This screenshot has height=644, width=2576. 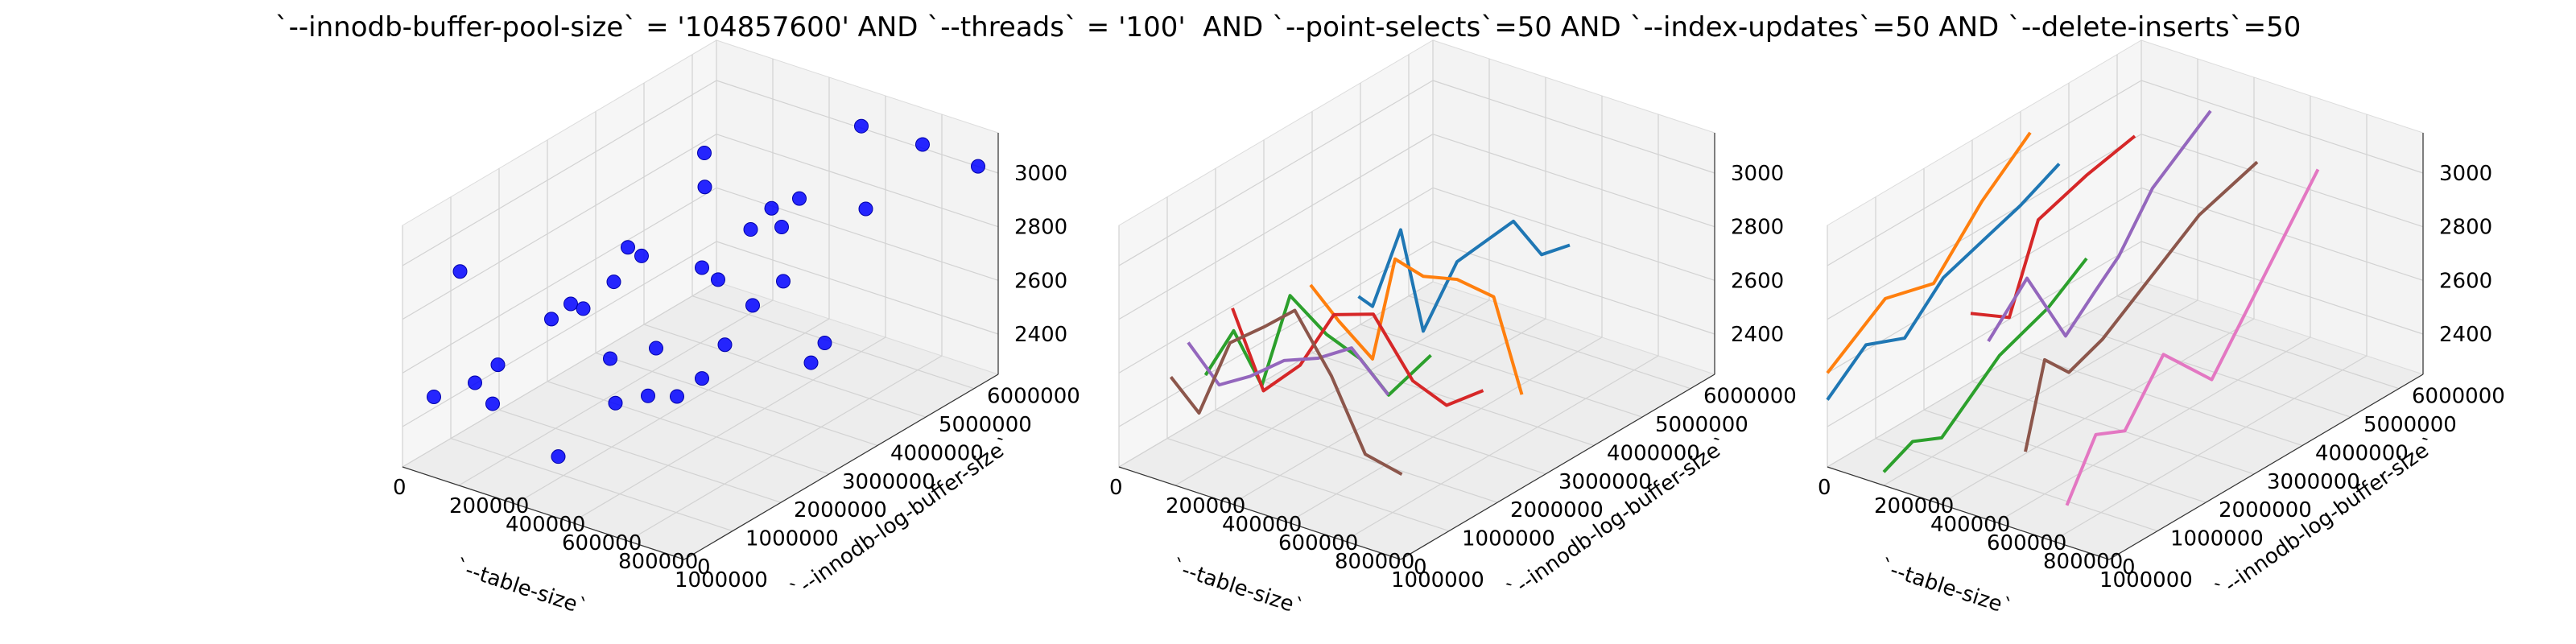 What do you see at coordinates (2465, 228) in the screenshot?
I see `z-tick-label: 2800` at bounding box center [2465, 228].